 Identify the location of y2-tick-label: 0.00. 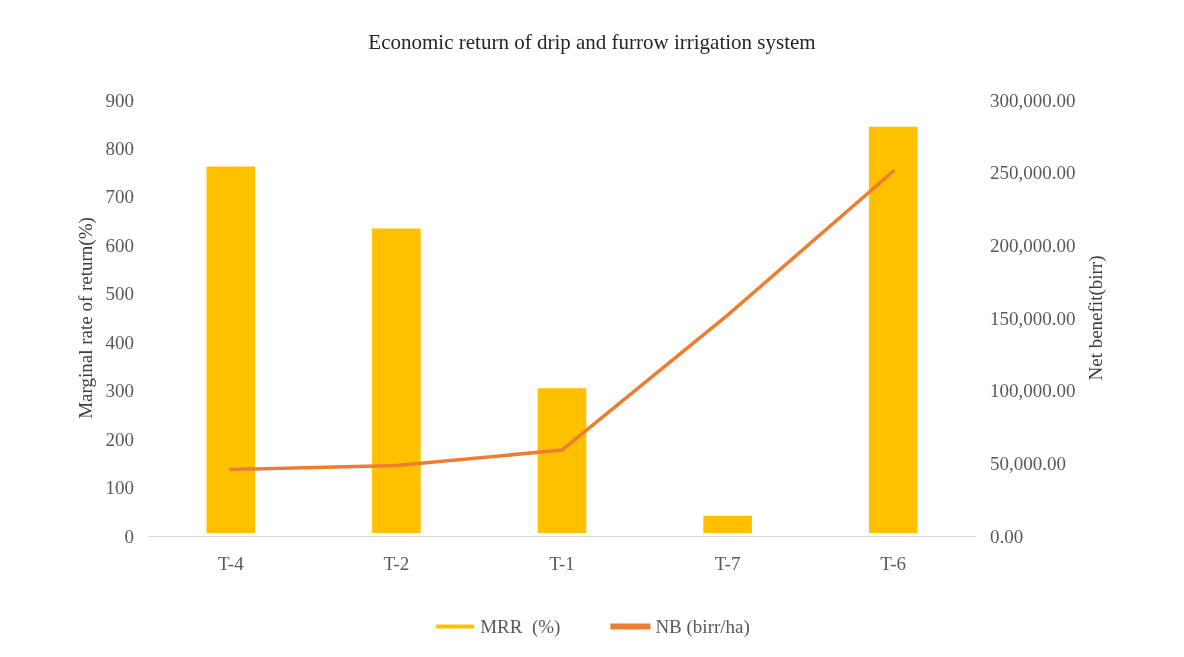
(1007, 536).